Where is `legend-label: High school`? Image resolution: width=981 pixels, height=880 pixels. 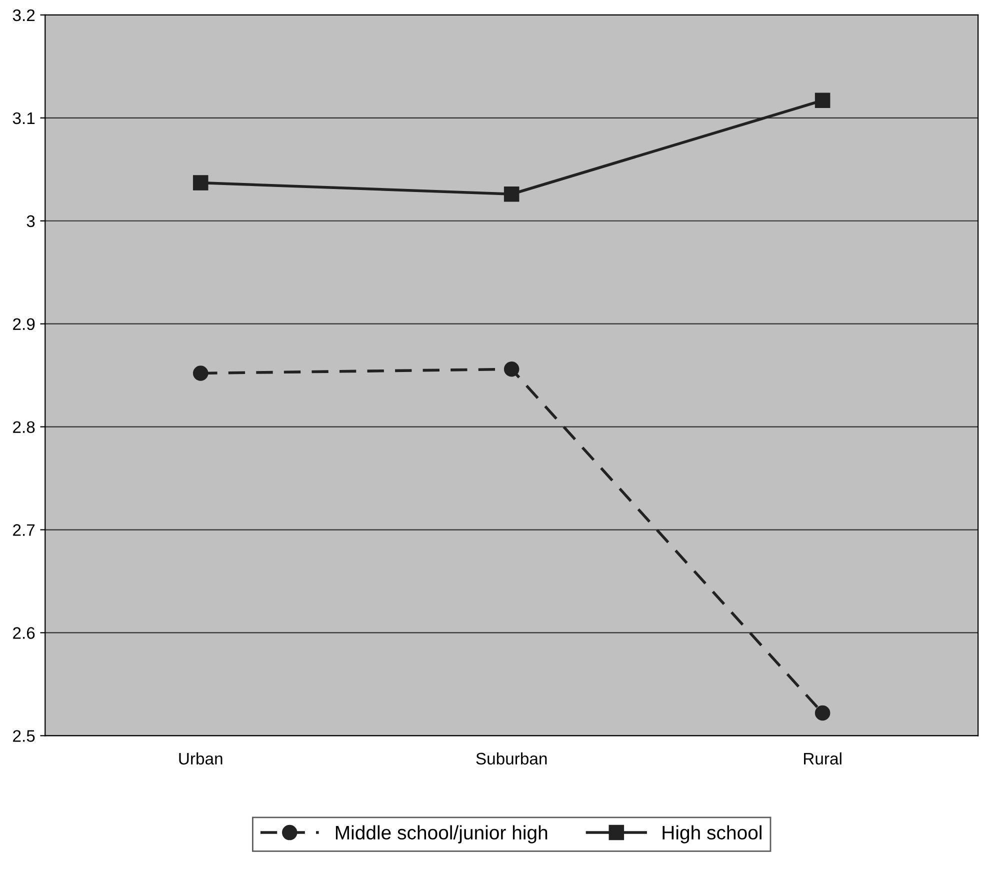
legend-label: High school is located at coordinates (712, 834).